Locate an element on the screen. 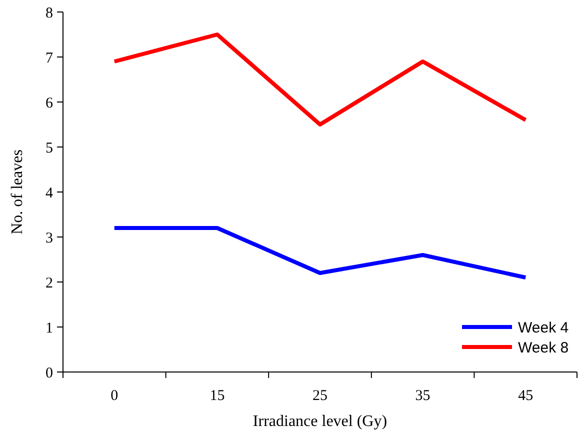 This screenshot has height=440, width=587. y-tick-label: 5 is located at coordinates (49, 148).